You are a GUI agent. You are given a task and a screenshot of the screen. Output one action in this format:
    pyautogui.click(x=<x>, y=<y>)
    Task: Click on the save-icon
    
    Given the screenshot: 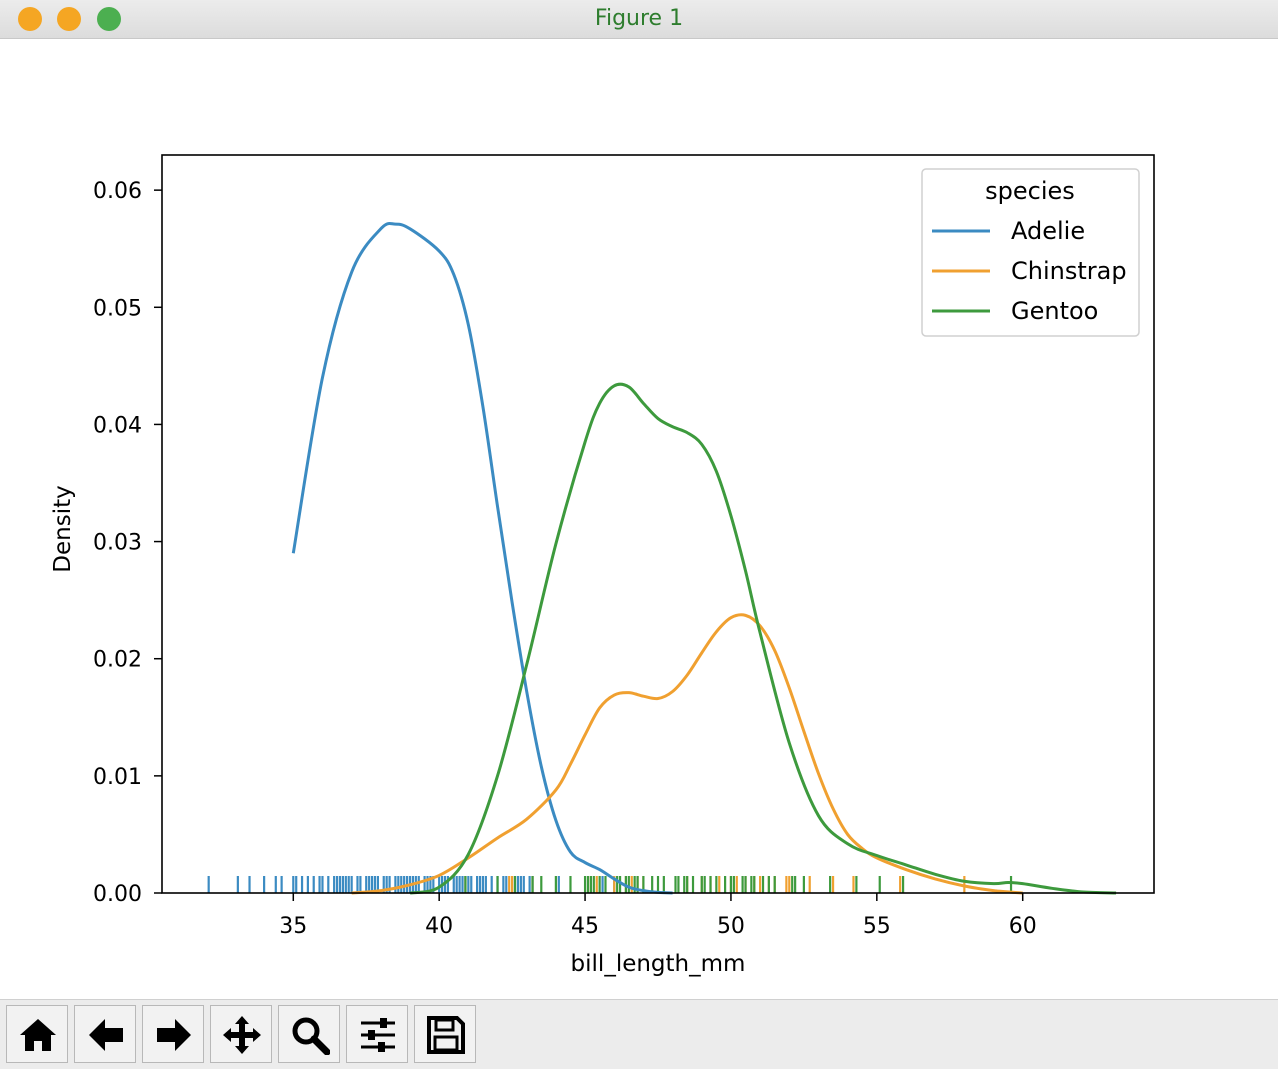 What is the action you would take?
    pyautogui.click(x=446, y=1035)
    